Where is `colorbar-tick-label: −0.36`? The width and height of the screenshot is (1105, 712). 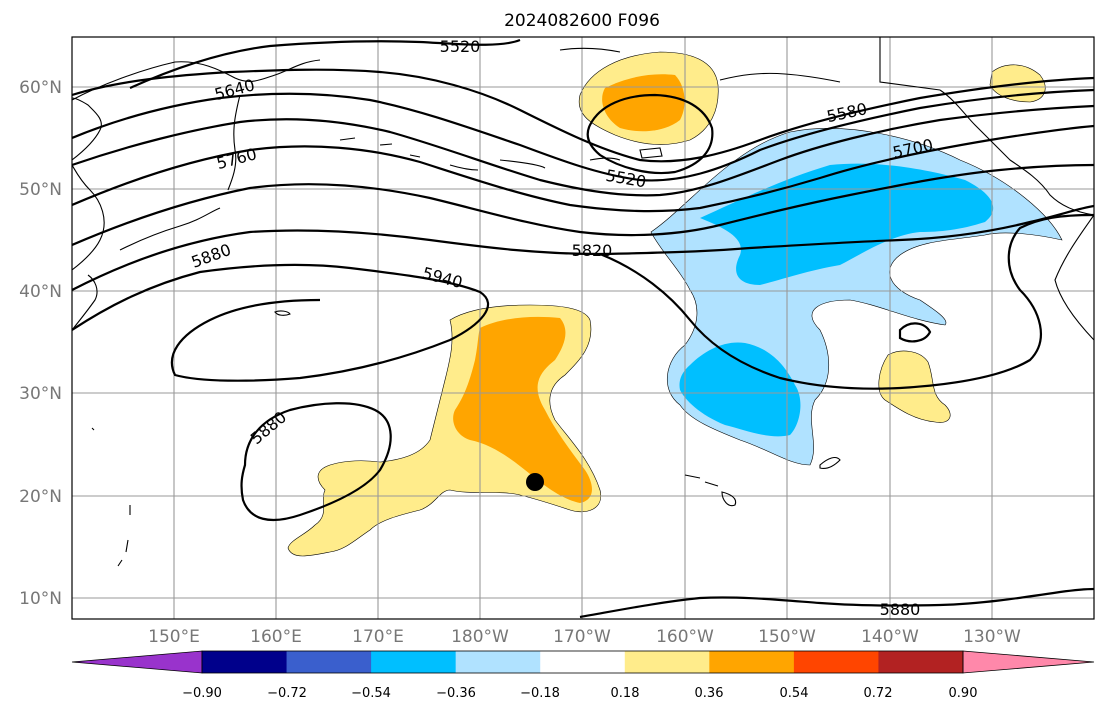
colorbar-tick-label: −0.36 is located at coordinates (456, 693).